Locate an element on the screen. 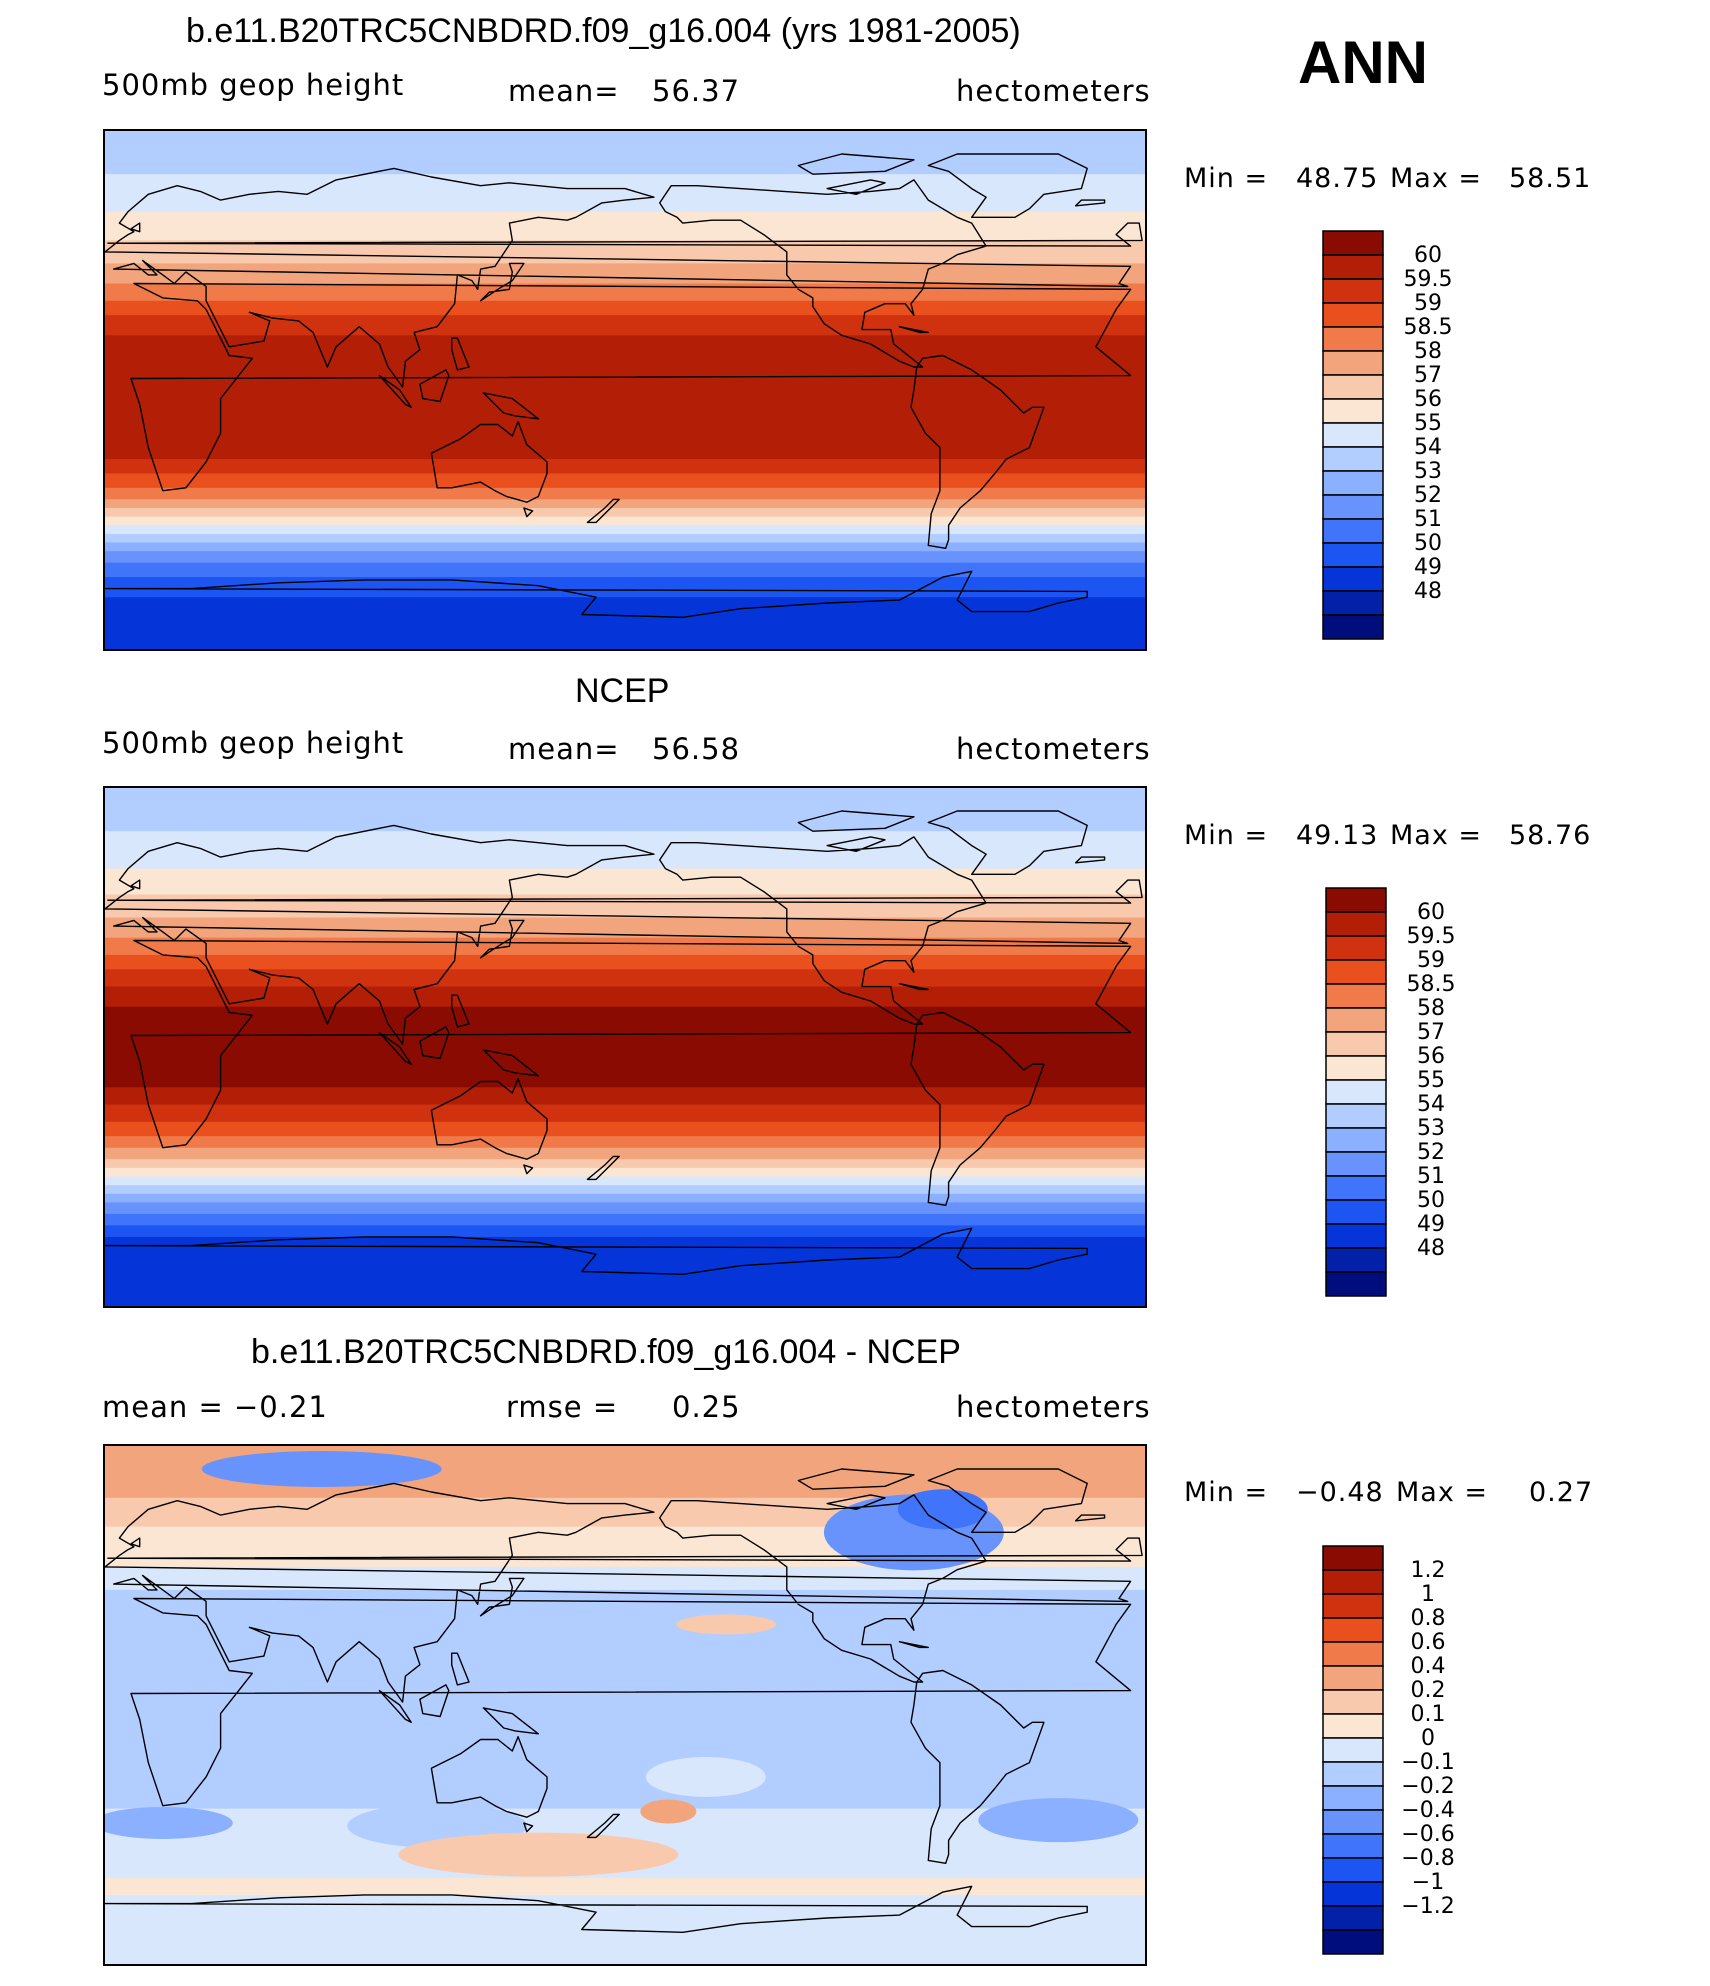 The width and height of the screenshot is (1710, 1986). panel-2-colorbar: 60 59.5 59 58.5 58 57 56 55 54 53 52 51 50 49 48 is located at coordinates (1394, 1092).